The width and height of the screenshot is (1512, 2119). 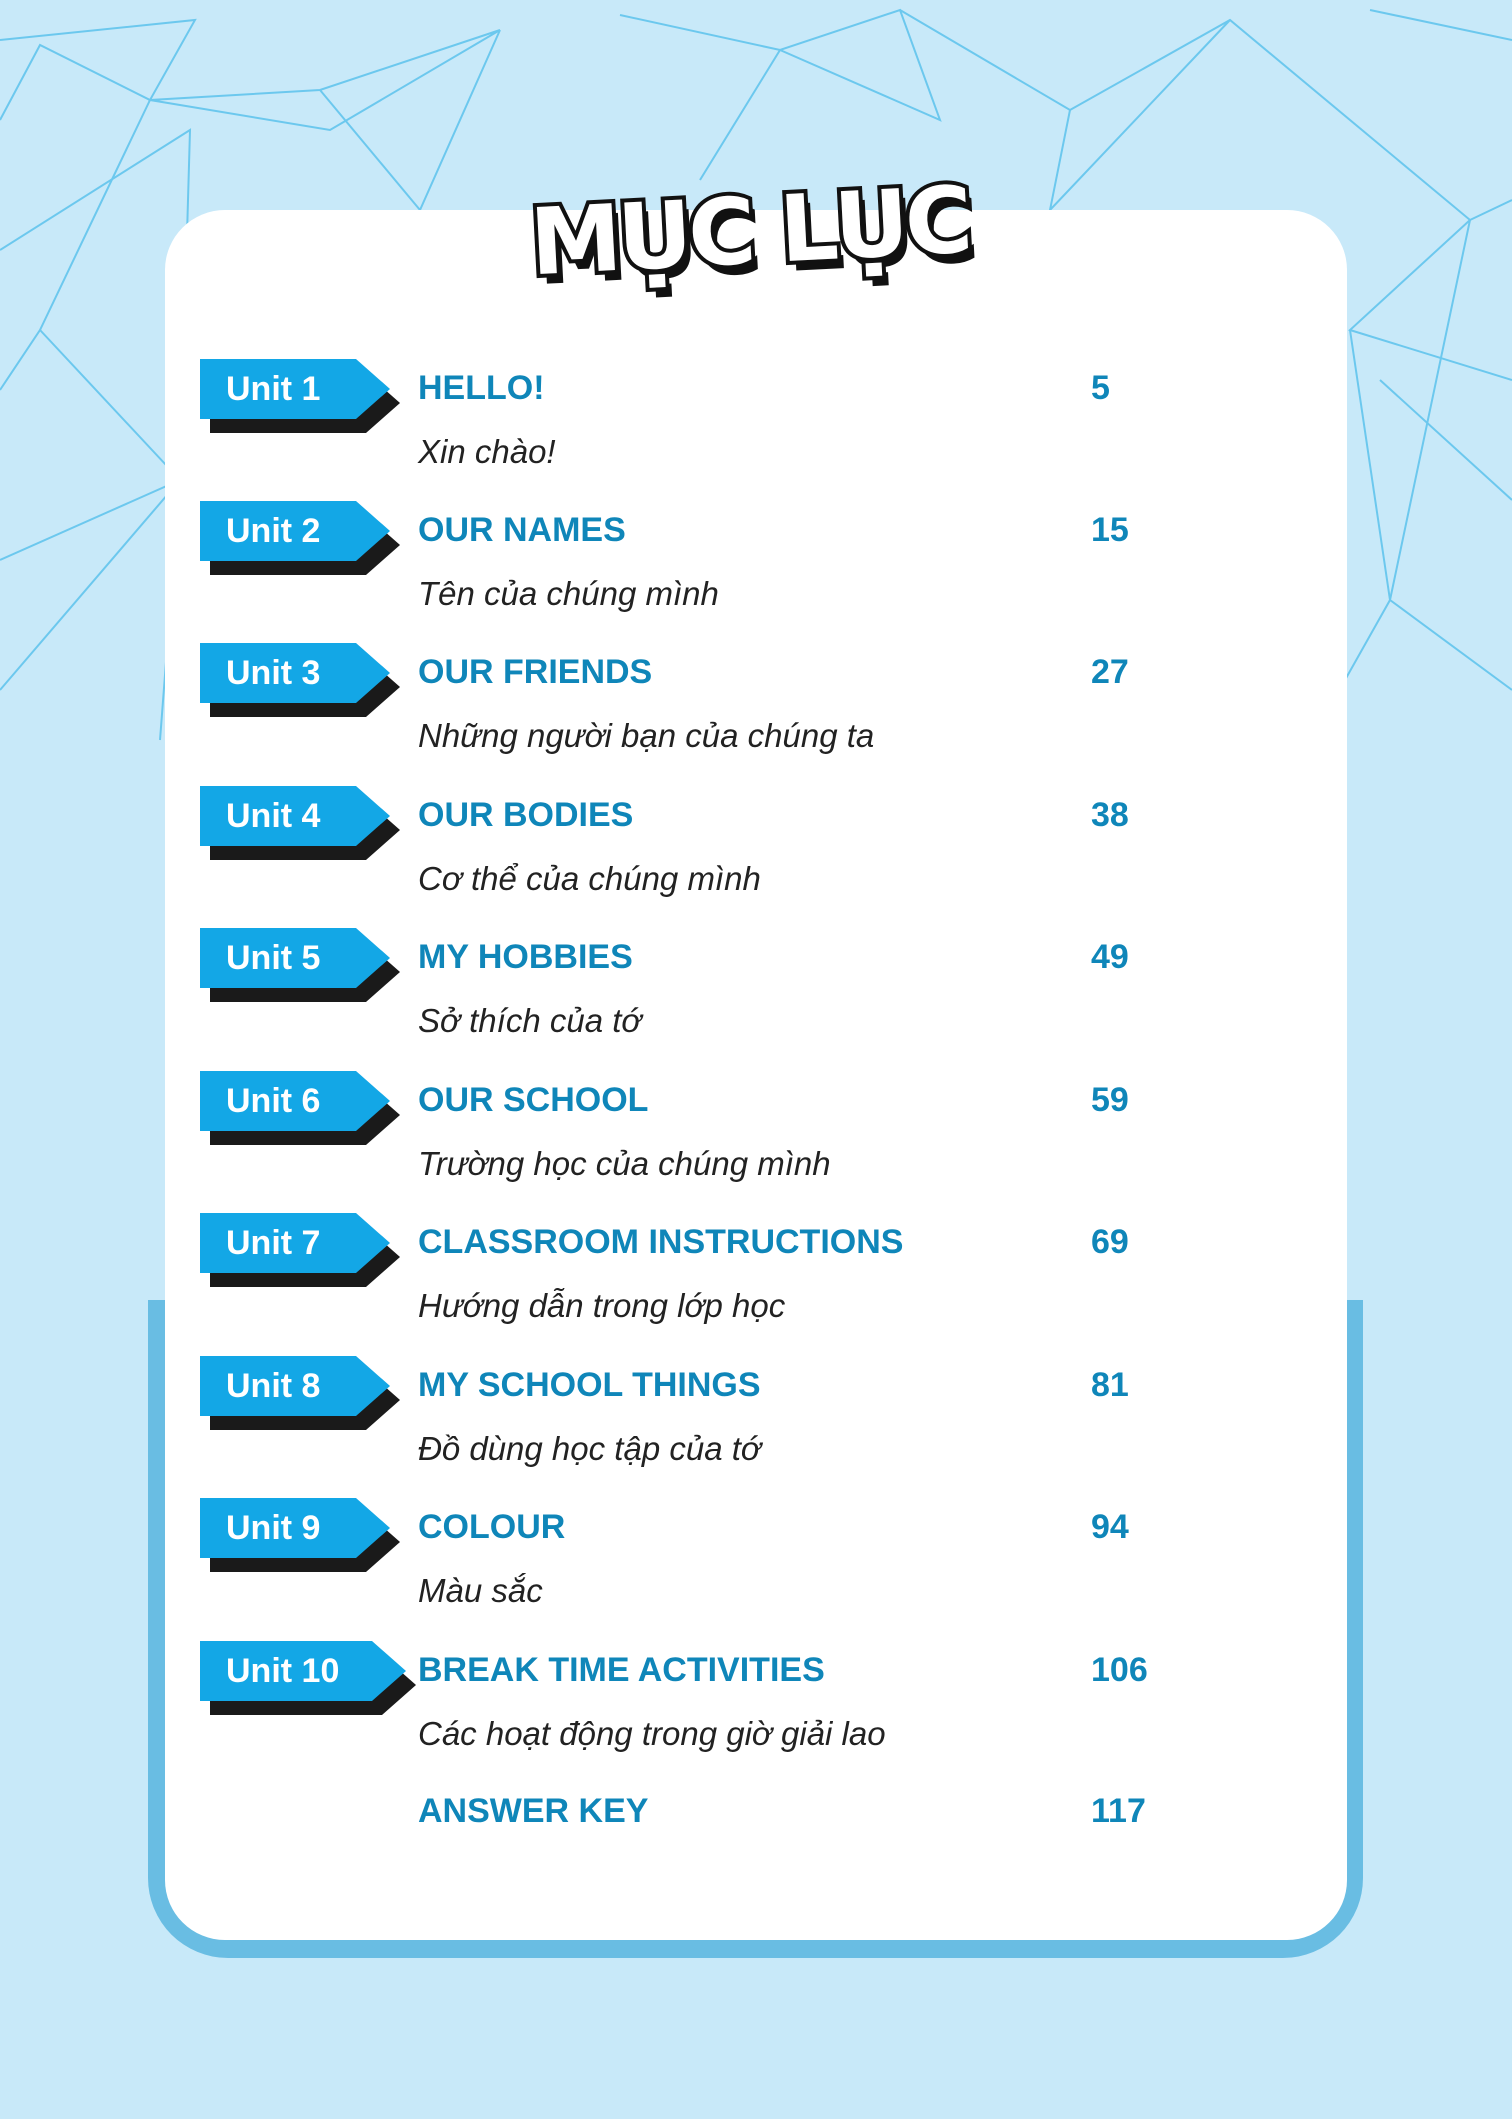 I want to click on unit-label: Unit 5, so click(x=295, y=958).